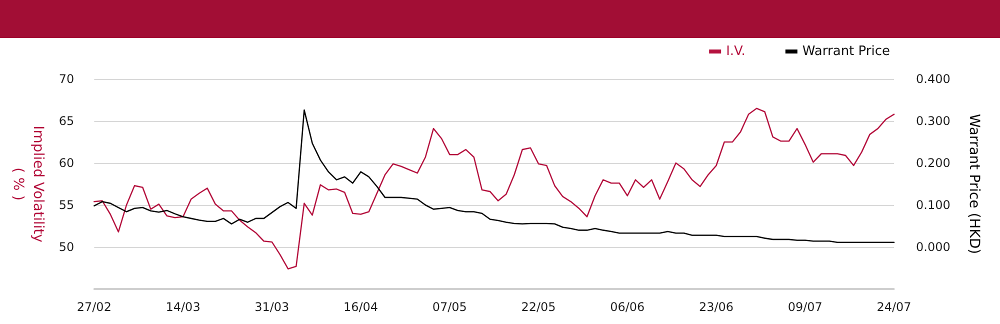 The width and height of the screenshot is (1000, 324). What do you see at coordinates (66, 205) in the screenshot?
I see `y-tick-label: 55` at bounding box center [66, 205].